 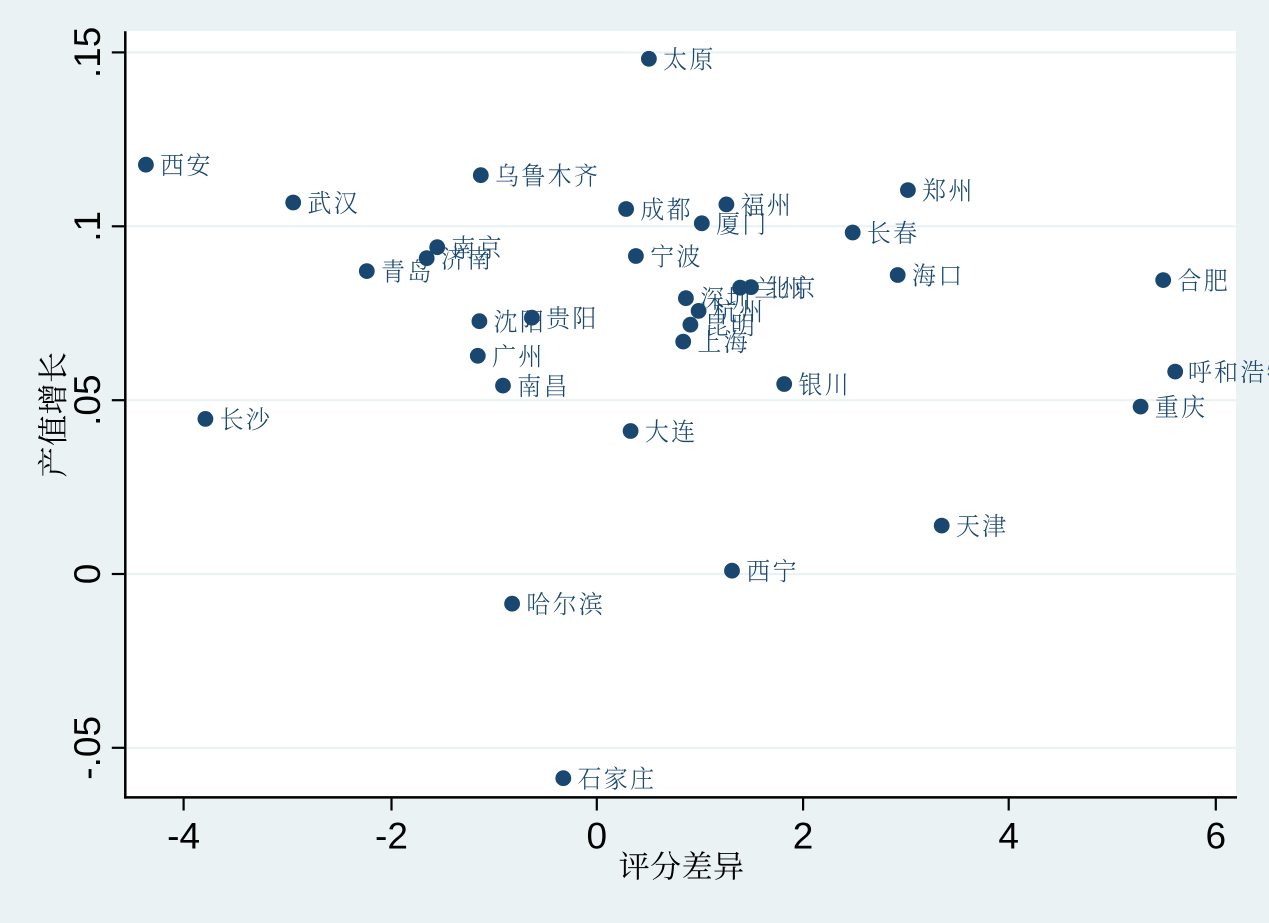 What do you see at coordinates (183, 836) in the screenshot?
I see `svg-text: -4` at bounding box center [183, 836].